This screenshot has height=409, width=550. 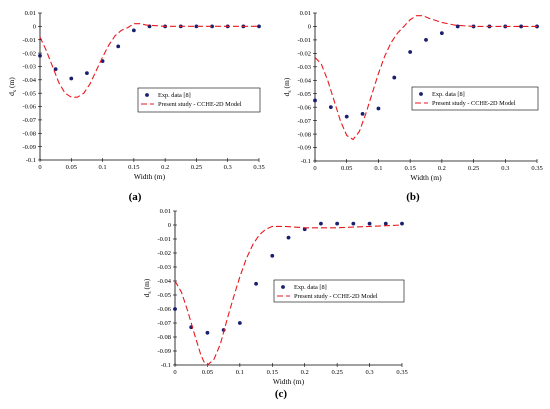 What do you see at coordinates (413, 197) in the screenshot?
I see `panel-label: (b)` at bounding box center [413, 197].